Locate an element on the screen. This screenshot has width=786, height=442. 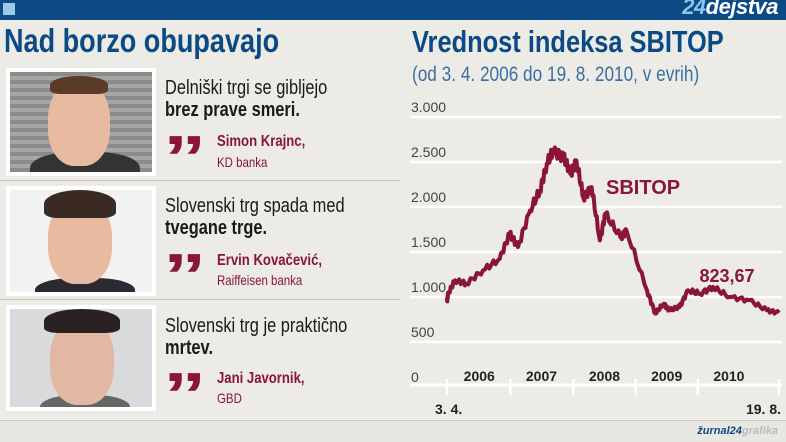
y-tick-label: 3.000 is located at coordinates (428, 107).